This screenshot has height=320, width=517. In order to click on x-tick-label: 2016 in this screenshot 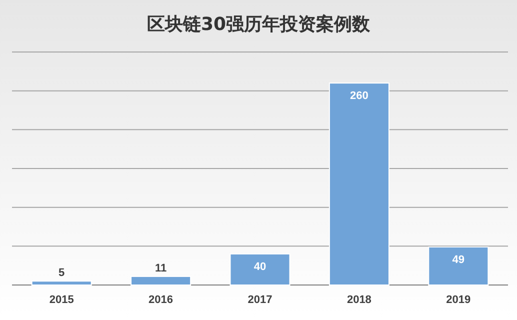, I will do `click(161, 300)`.